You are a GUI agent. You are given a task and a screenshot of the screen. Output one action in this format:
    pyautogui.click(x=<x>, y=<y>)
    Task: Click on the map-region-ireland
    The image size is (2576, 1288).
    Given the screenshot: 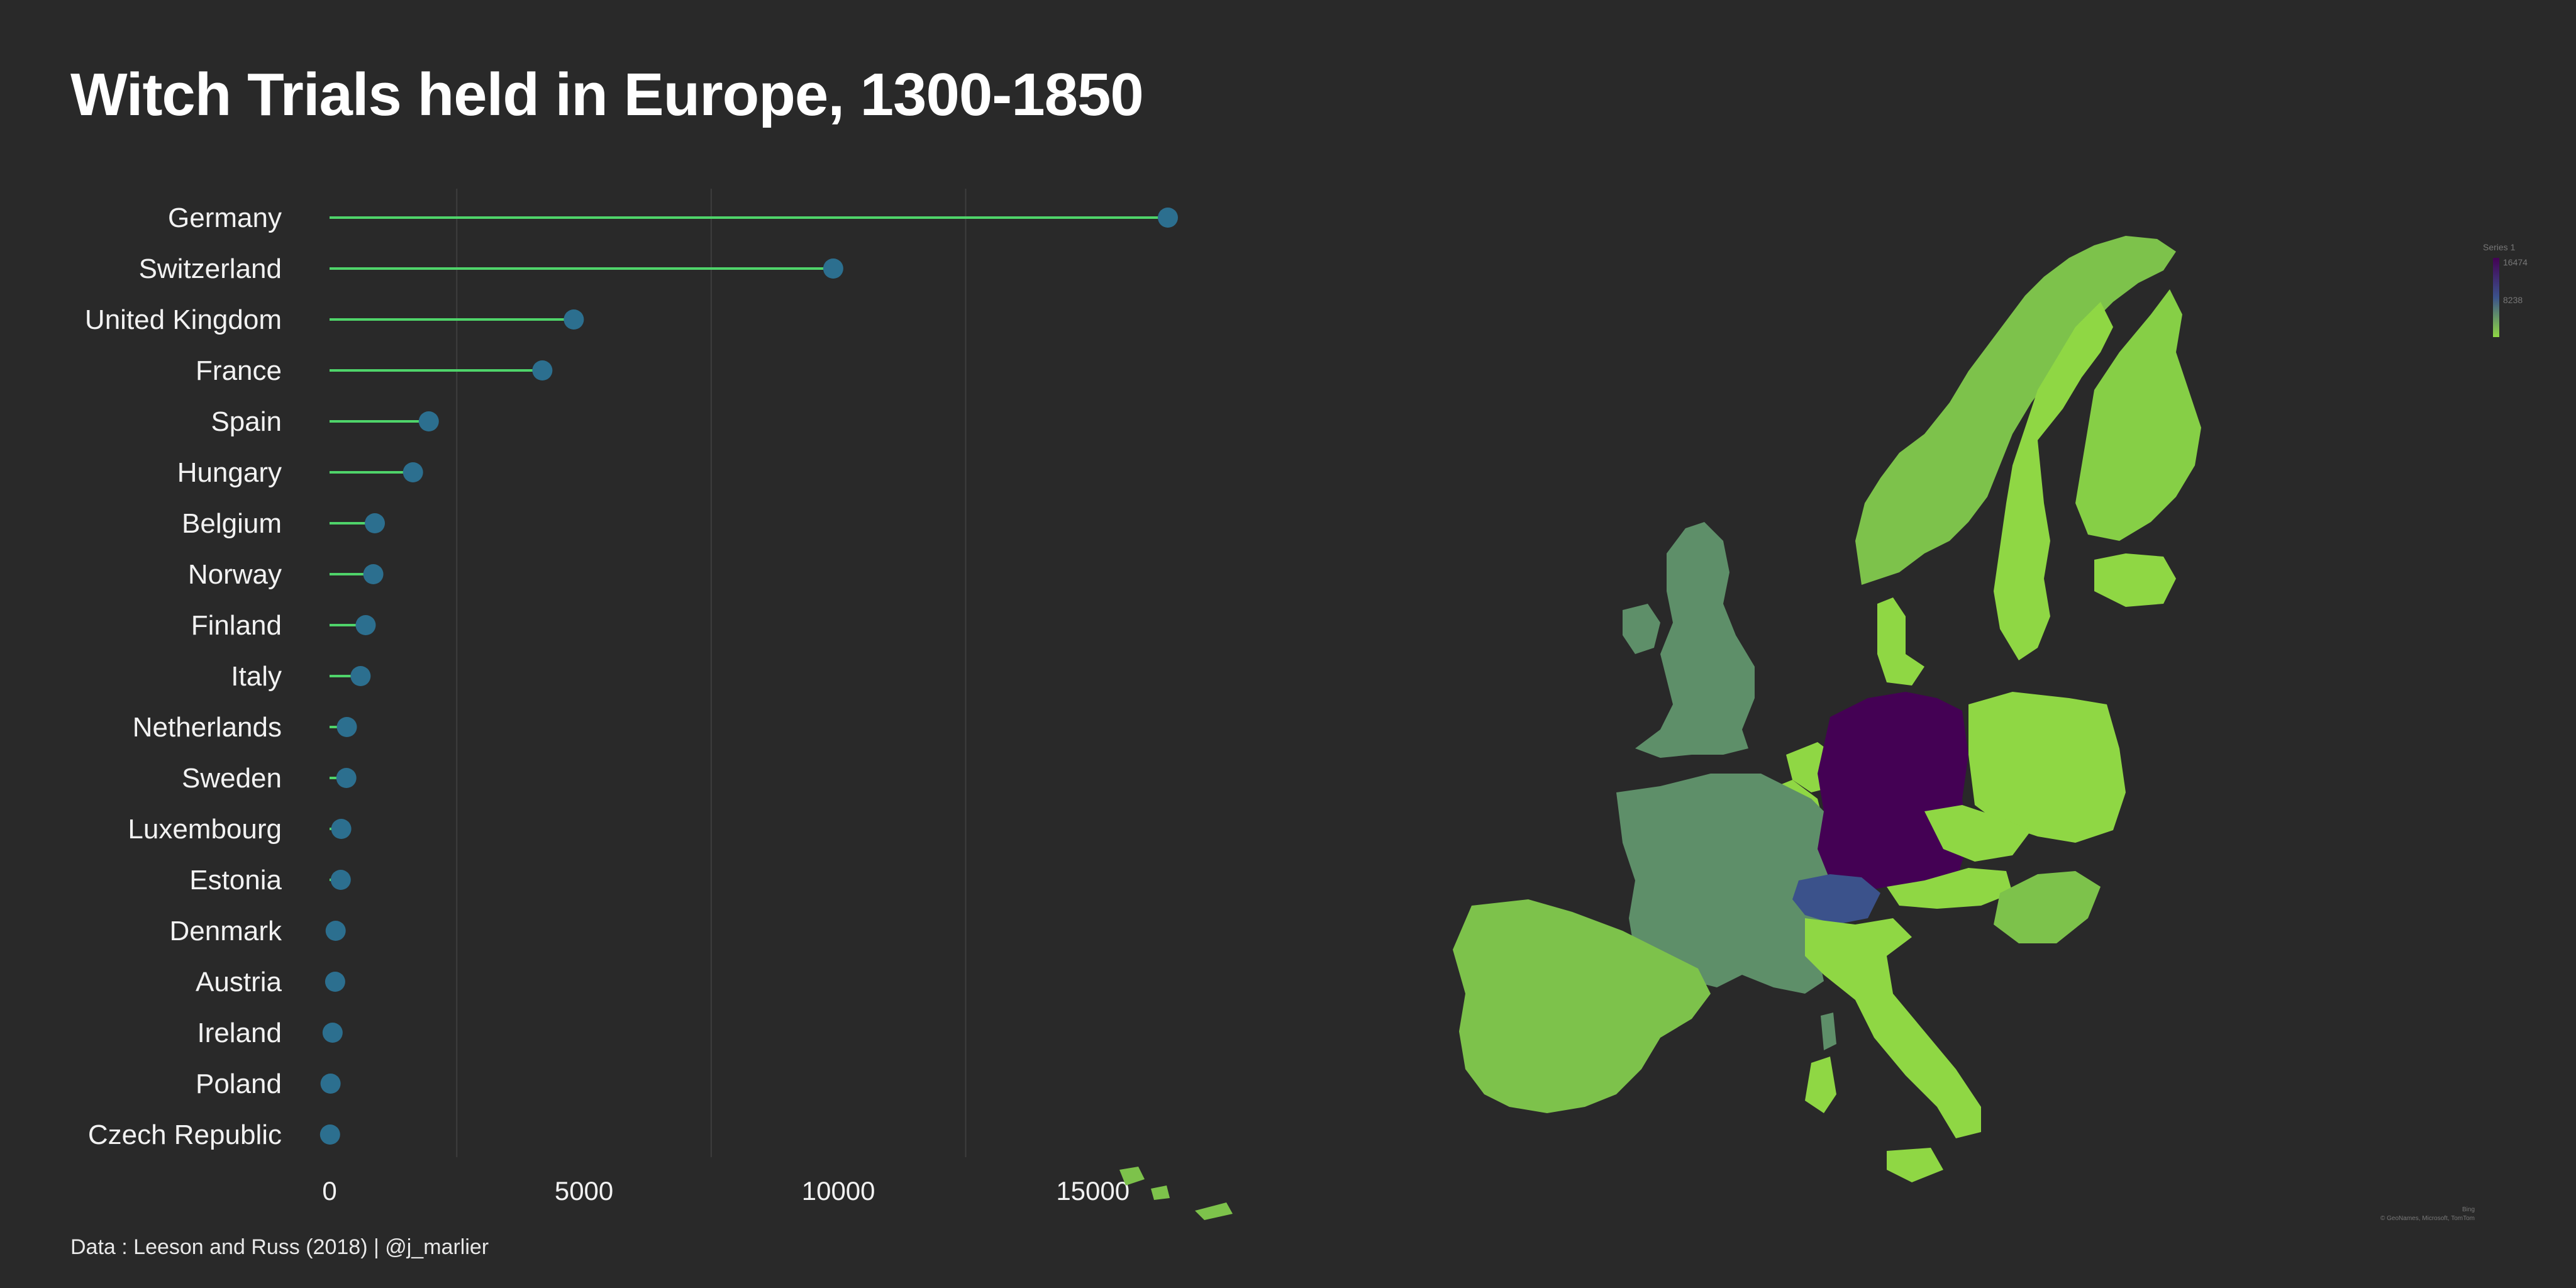 What is the action you would take?
    pyautogui.click(x=1641, y=629)
    